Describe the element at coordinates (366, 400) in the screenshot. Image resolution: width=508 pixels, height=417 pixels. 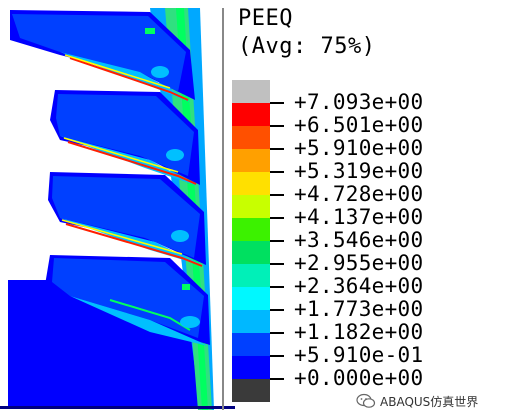
I see `wechat-icon` at that location.